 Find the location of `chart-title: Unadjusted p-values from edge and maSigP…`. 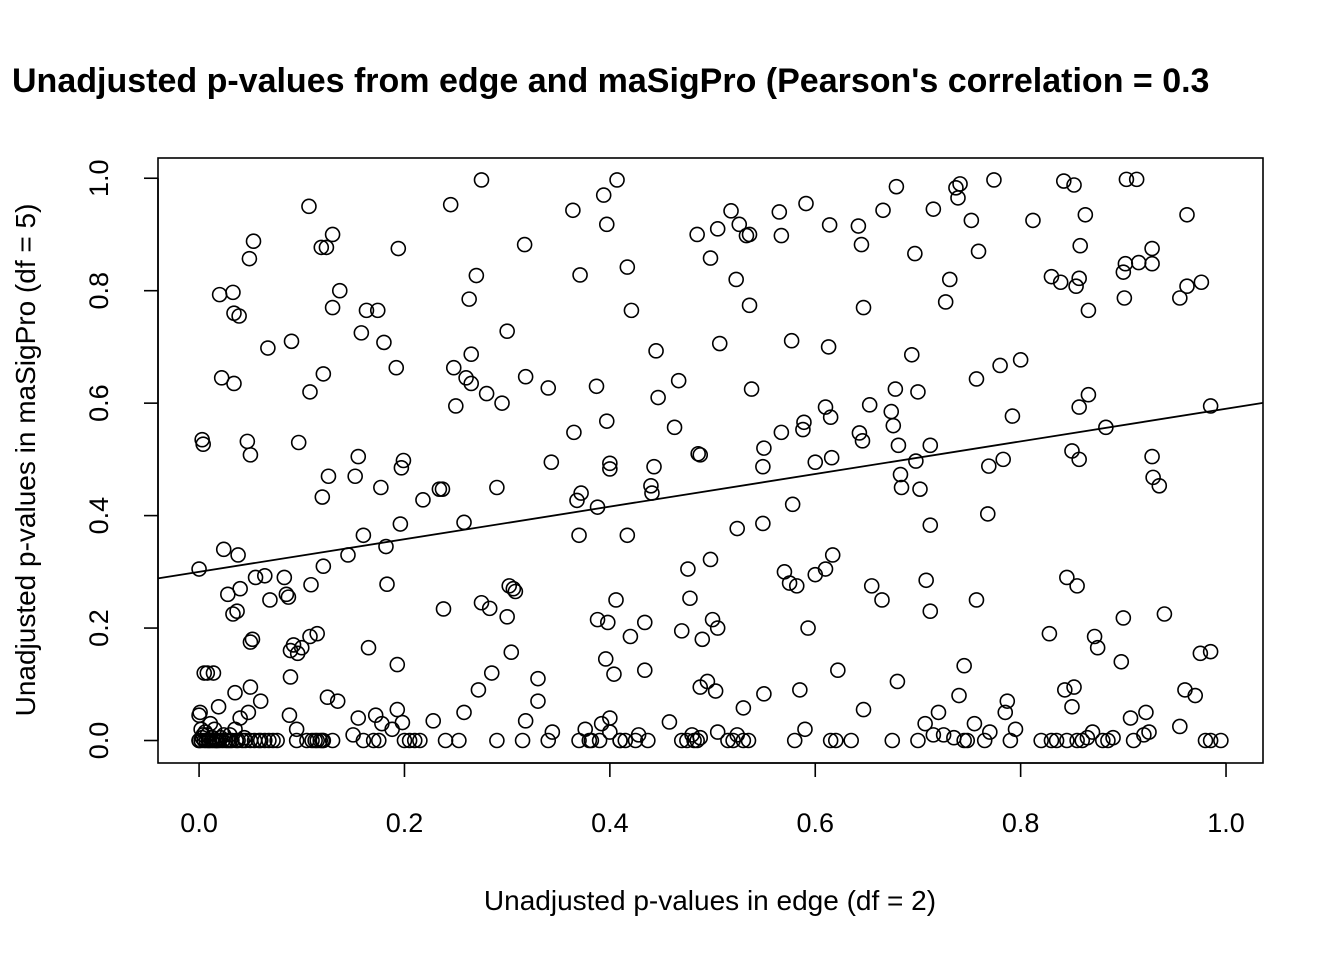

chart-title: Unadjusted p-values from edge and maSigP… is located at coordinates (610, 81).